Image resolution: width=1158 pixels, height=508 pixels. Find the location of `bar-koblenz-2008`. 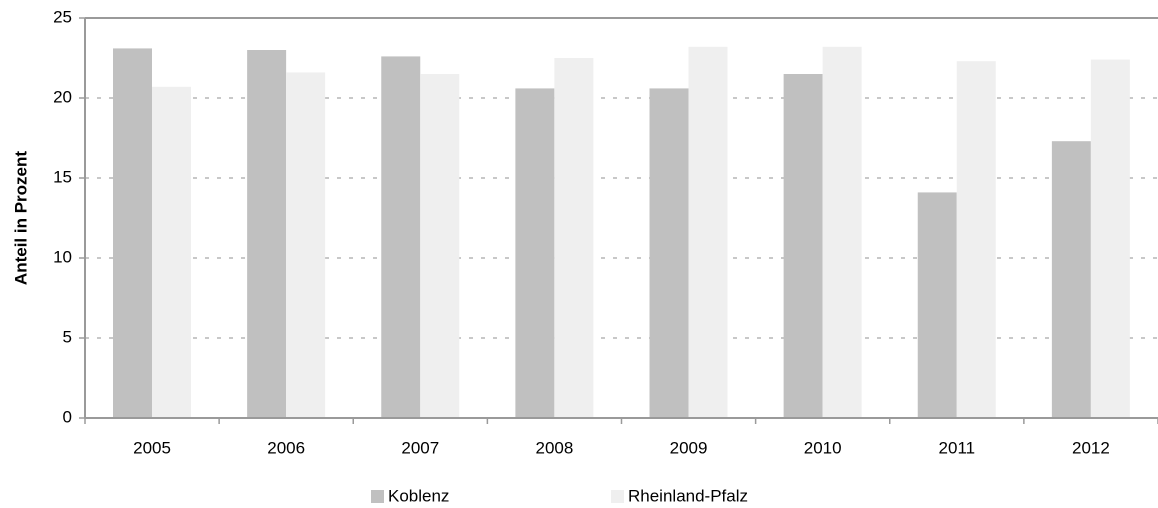

bar-koblenz-2008 is located at coordinates (535, 253).